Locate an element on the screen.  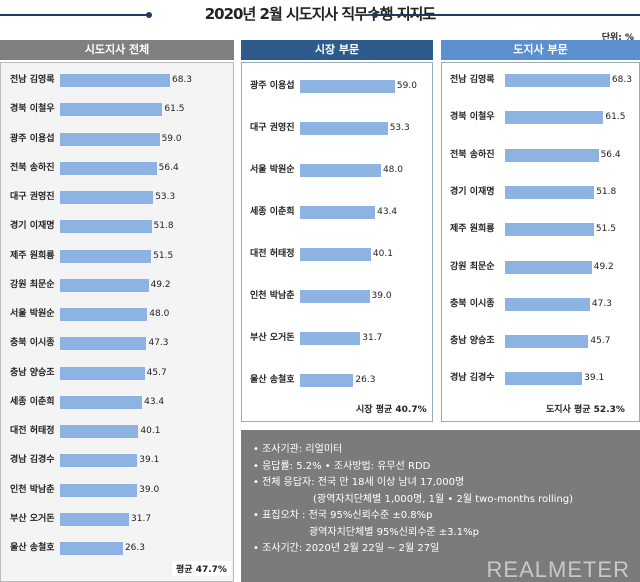
category-label: 인천 박남춘 is located at coordinates (32, 489).